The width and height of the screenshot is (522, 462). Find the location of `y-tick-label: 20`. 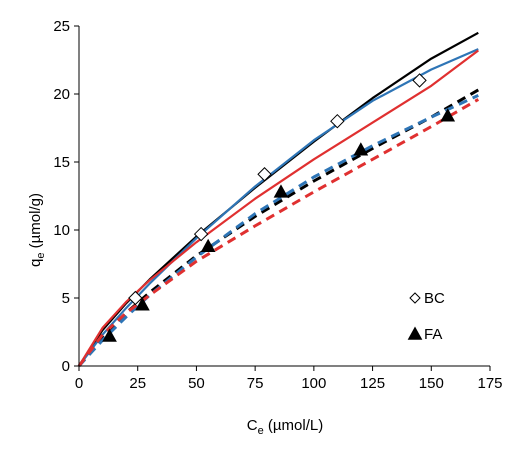

y-tick-label: 20 is located at coordinates (61, 94).